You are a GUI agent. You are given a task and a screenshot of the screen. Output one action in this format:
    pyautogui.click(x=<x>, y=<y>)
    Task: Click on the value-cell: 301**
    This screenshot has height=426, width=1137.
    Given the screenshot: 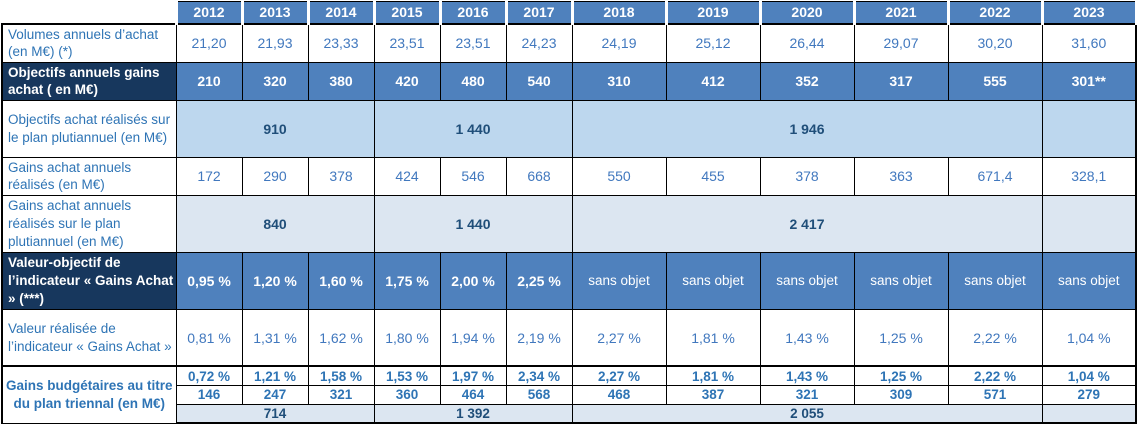 What is the action you would take?
    pyautogui.click(x=1089, y=81)
    